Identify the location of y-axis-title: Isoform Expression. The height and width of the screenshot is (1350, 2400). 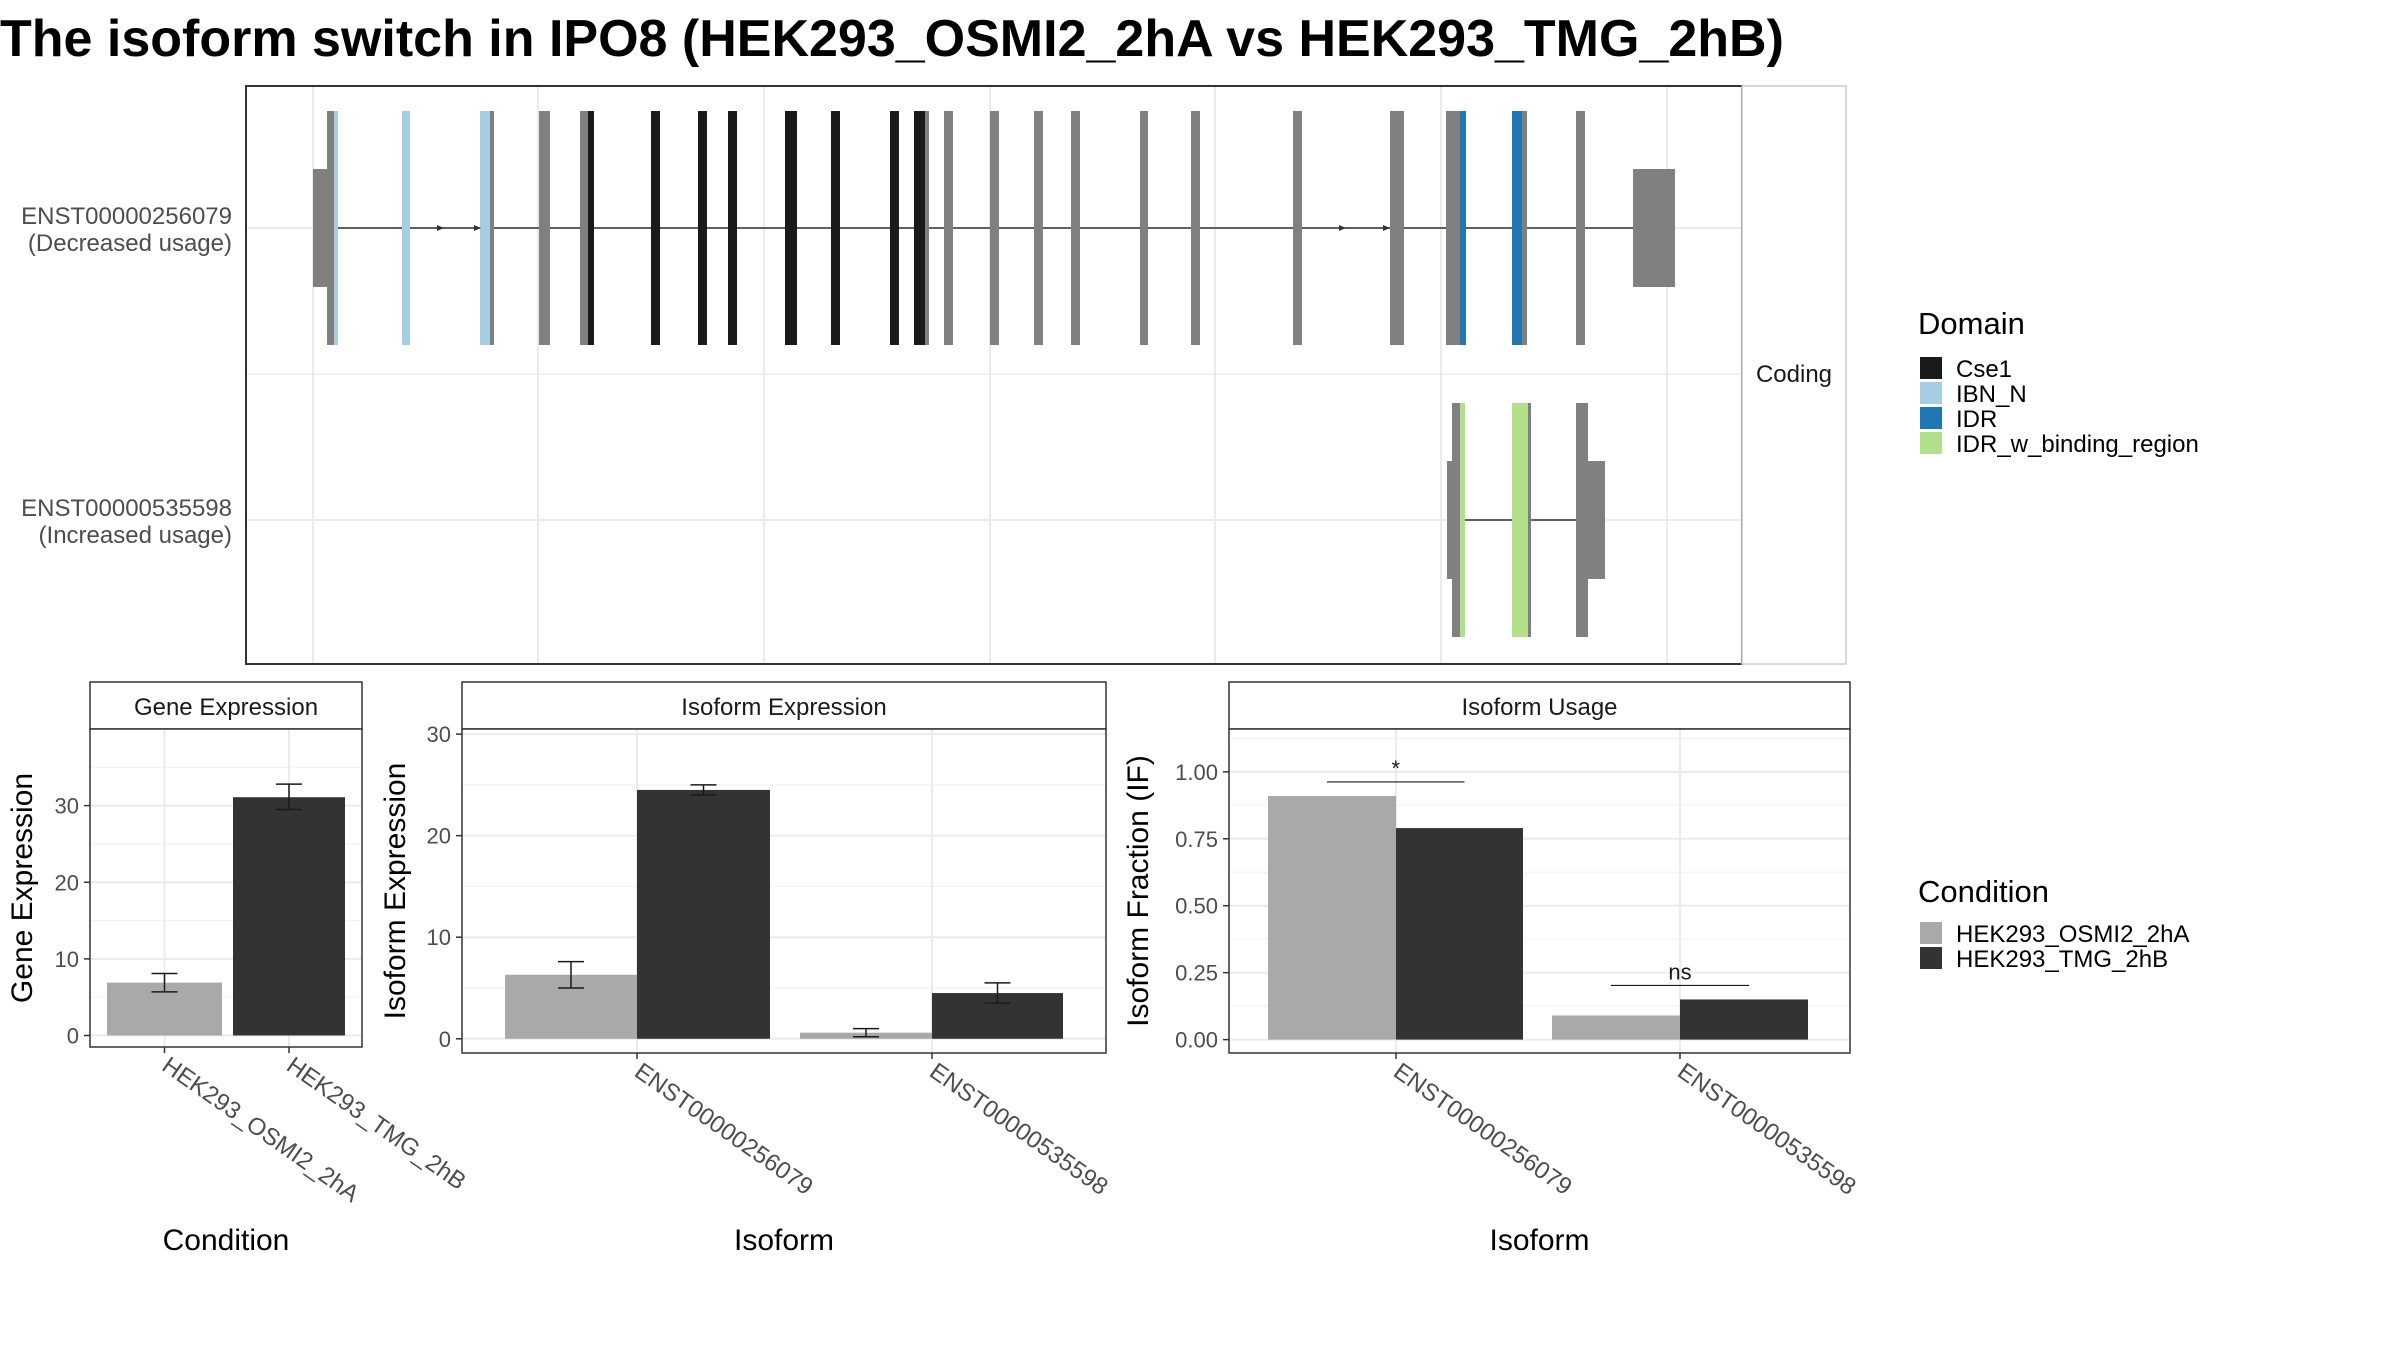
(395, 891).